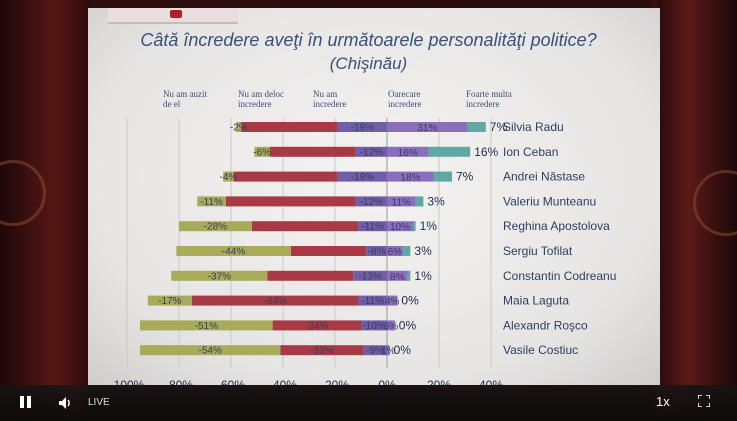 This screenshot has height=421, width=737. I want to click on segment-label: -4%, so click(229, 177).